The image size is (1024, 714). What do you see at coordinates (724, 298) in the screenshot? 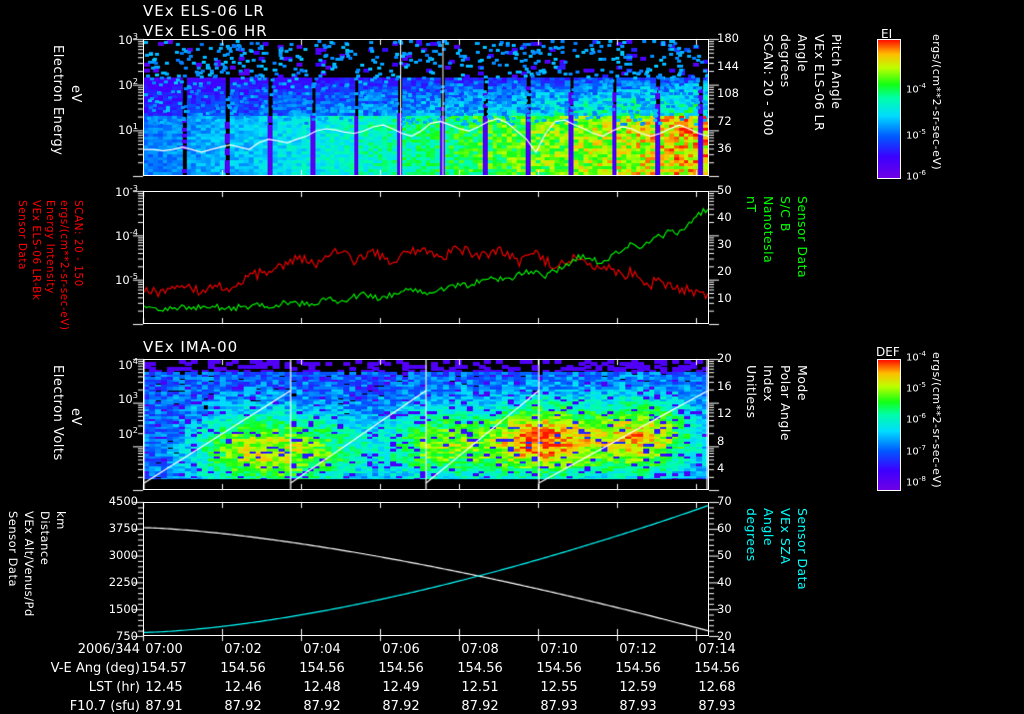
I see `panel2-rtick-10: 10` at bounding box center [724, 298].